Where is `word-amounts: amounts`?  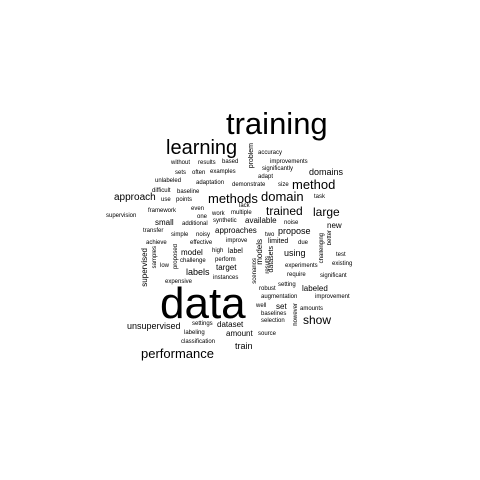
word-amounts: amounts is located at coordinates (312, 309).